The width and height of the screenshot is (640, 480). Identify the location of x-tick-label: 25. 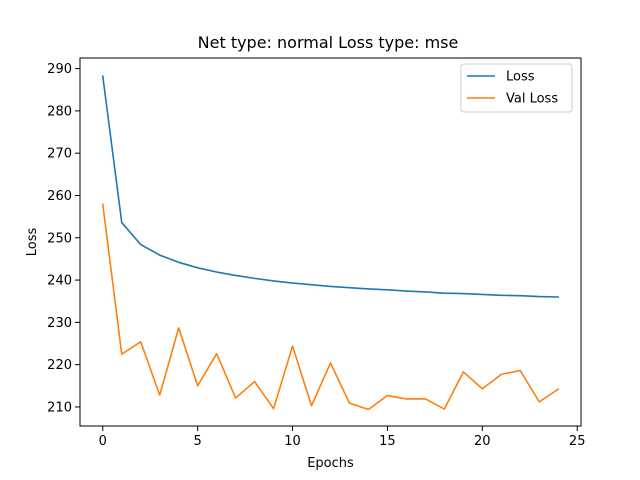
(577, 441).